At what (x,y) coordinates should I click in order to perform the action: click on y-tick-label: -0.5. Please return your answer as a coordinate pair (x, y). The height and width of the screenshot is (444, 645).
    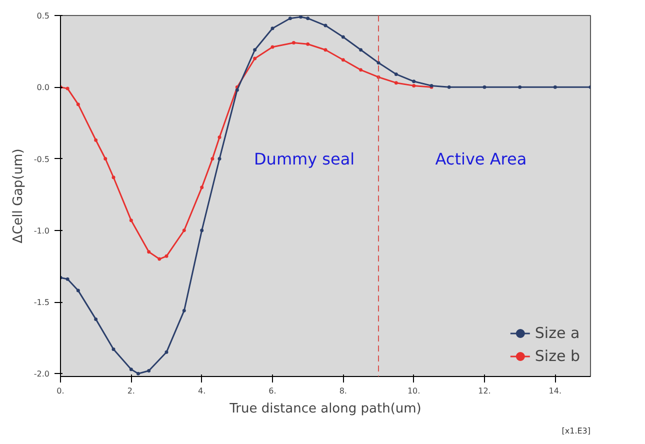
    Looking at the image, I should click on (42, 159).